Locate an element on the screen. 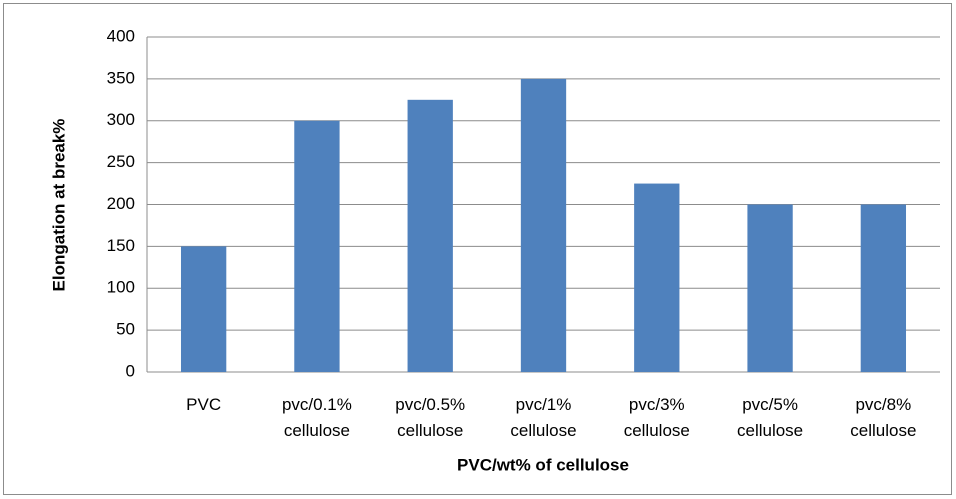 The height and width of the screenshot is (499, 956). y-tick-label: 250 is located at coordinates (121, 161).